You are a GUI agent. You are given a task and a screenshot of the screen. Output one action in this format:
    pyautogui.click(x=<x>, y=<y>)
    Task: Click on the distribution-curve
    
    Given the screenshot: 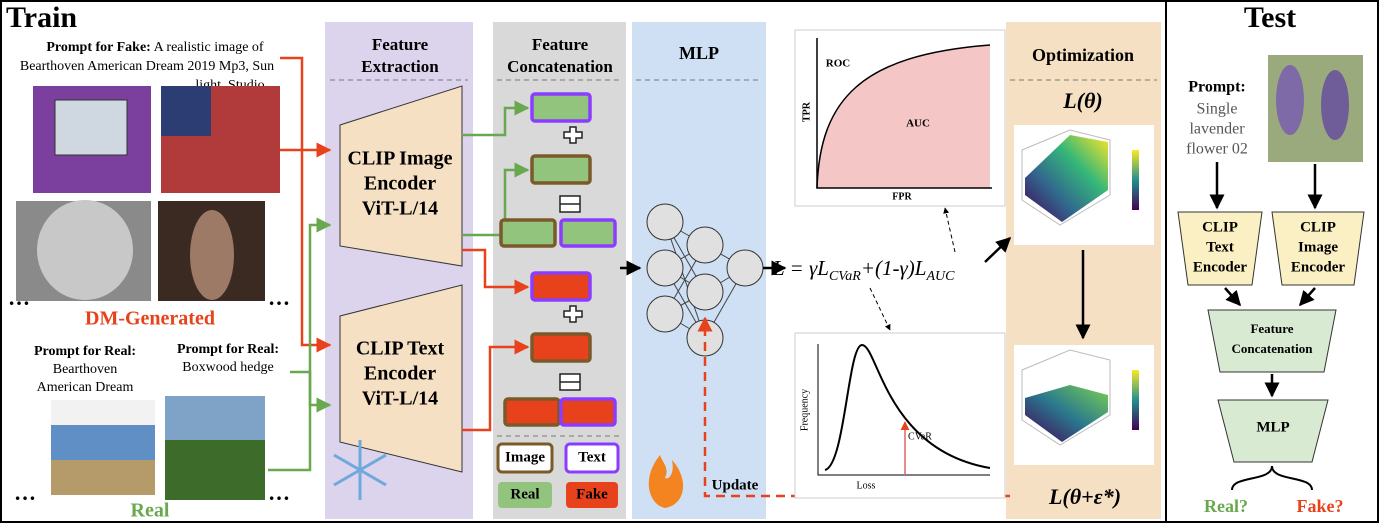 What is the action you would take?
    pyautogui.click(x=907, y=407)
    